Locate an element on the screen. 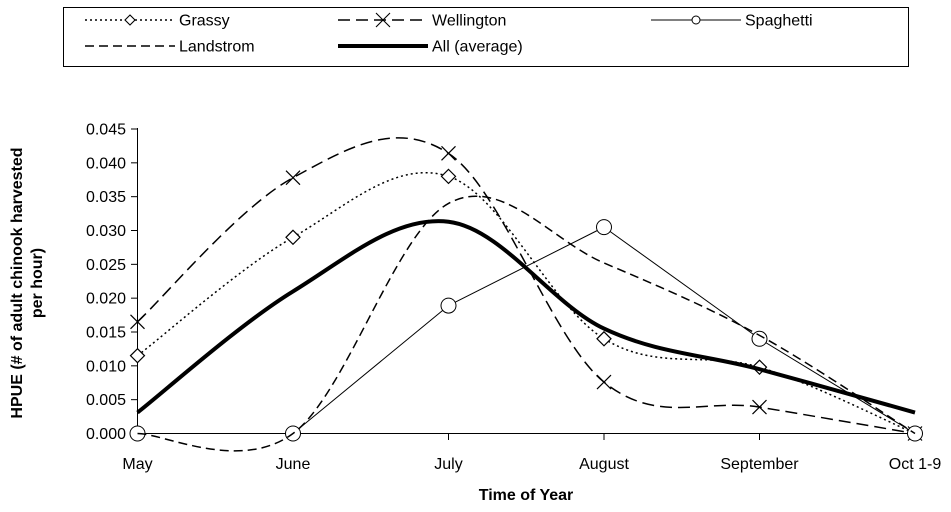 The width and height of the screenshot is (951, 512). y-tick-label: 0.030 is located at coordinates (106, 231).